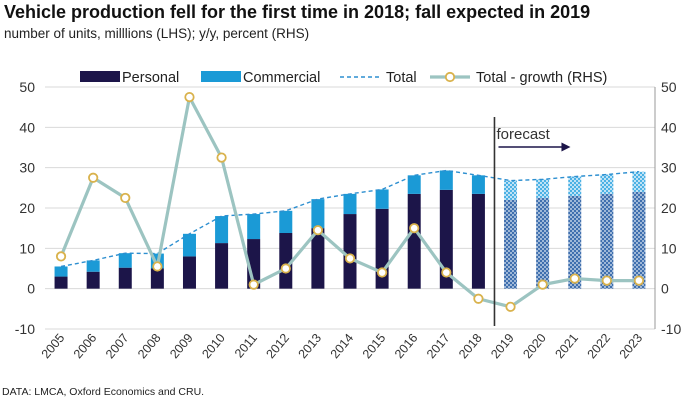  What do you see at coordinates (669, 87) in the screenshot?
I see `y-tick-label-right: 50` at bounding box center [669, 87].